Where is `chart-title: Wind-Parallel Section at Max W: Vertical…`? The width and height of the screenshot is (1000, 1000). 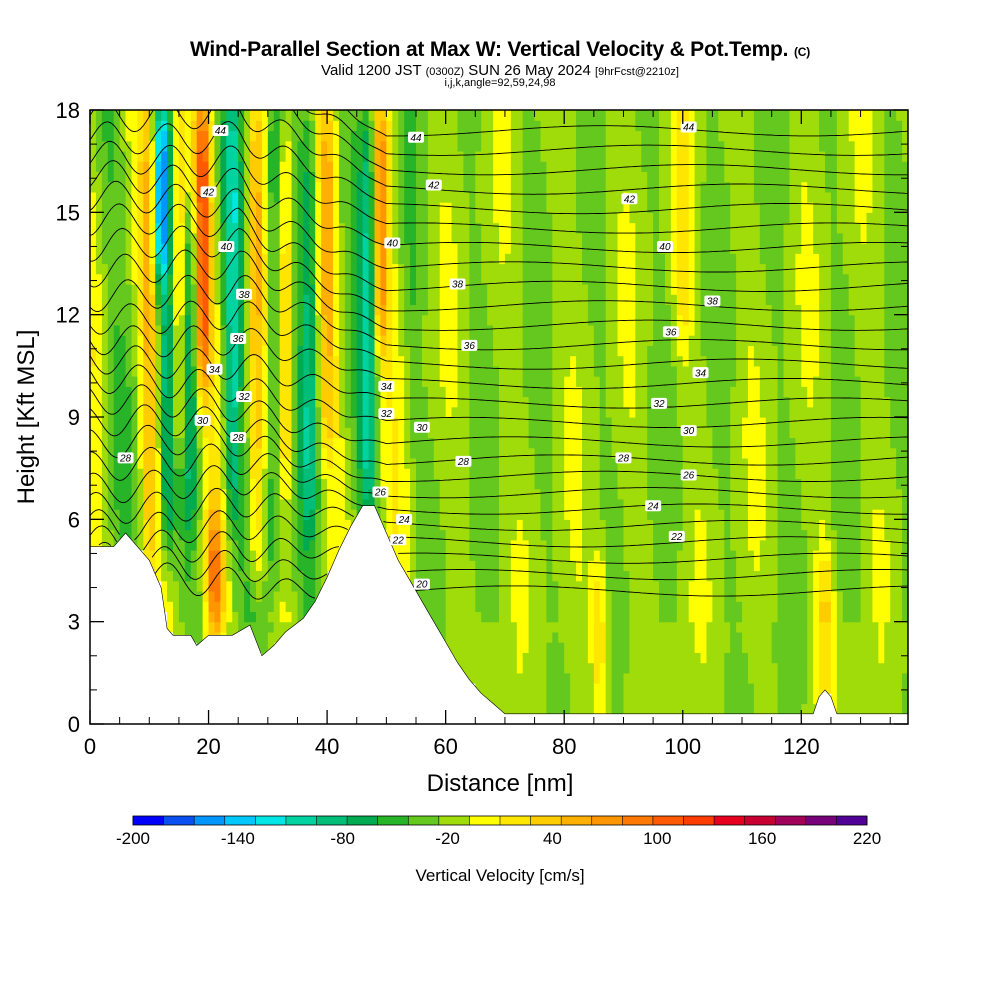 chart-title: Wind-Parallel Section at Max W: Vertical… is located at coordinates (500, 50).